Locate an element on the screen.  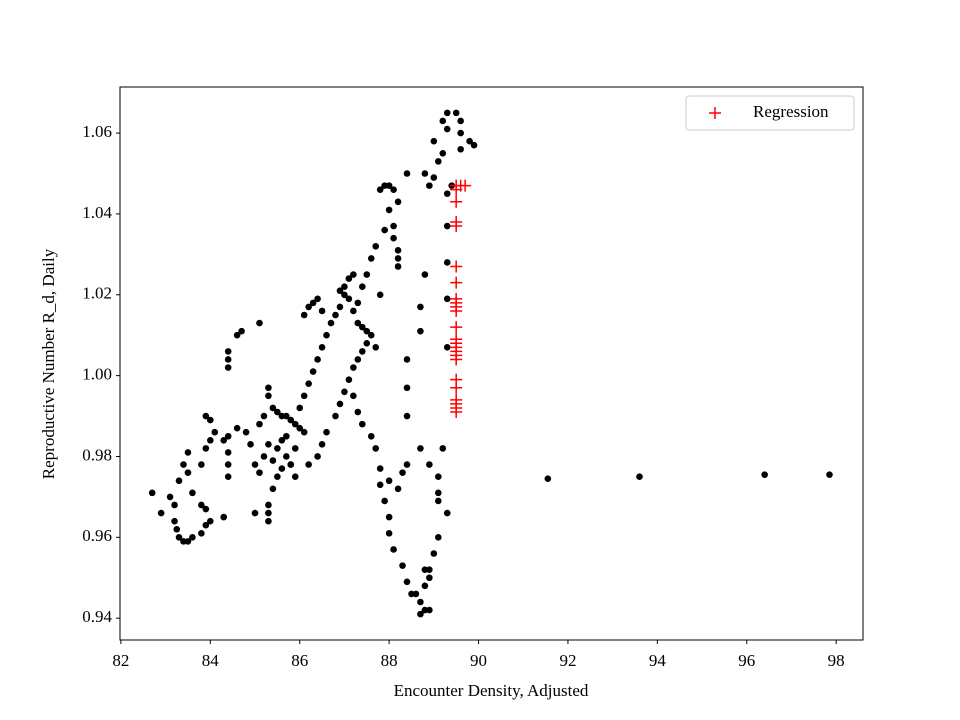
x-tick-label: 92 is located at coordinates (567, 660).